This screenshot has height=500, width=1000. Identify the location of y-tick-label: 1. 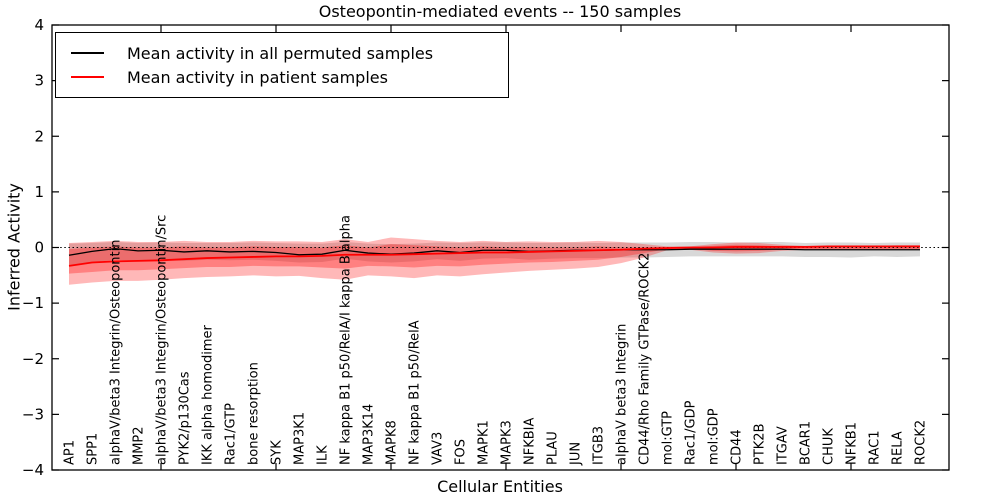
(39, 192).